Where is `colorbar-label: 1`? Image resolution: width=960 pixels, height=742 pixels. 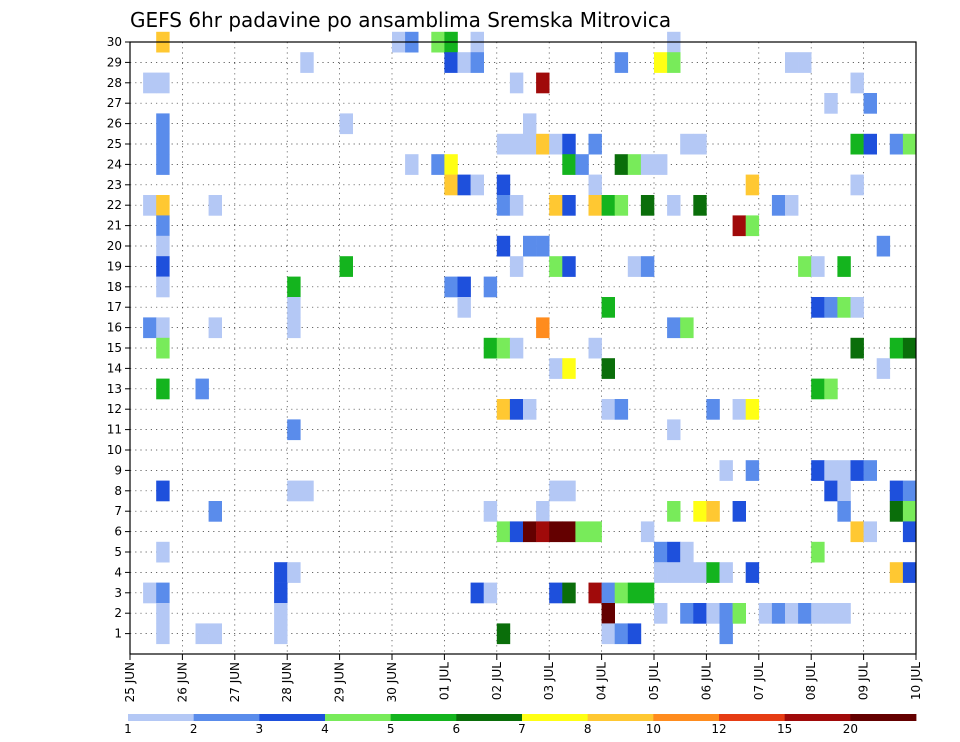 colorbar-label: 1 is located at coordinates (128, 729).